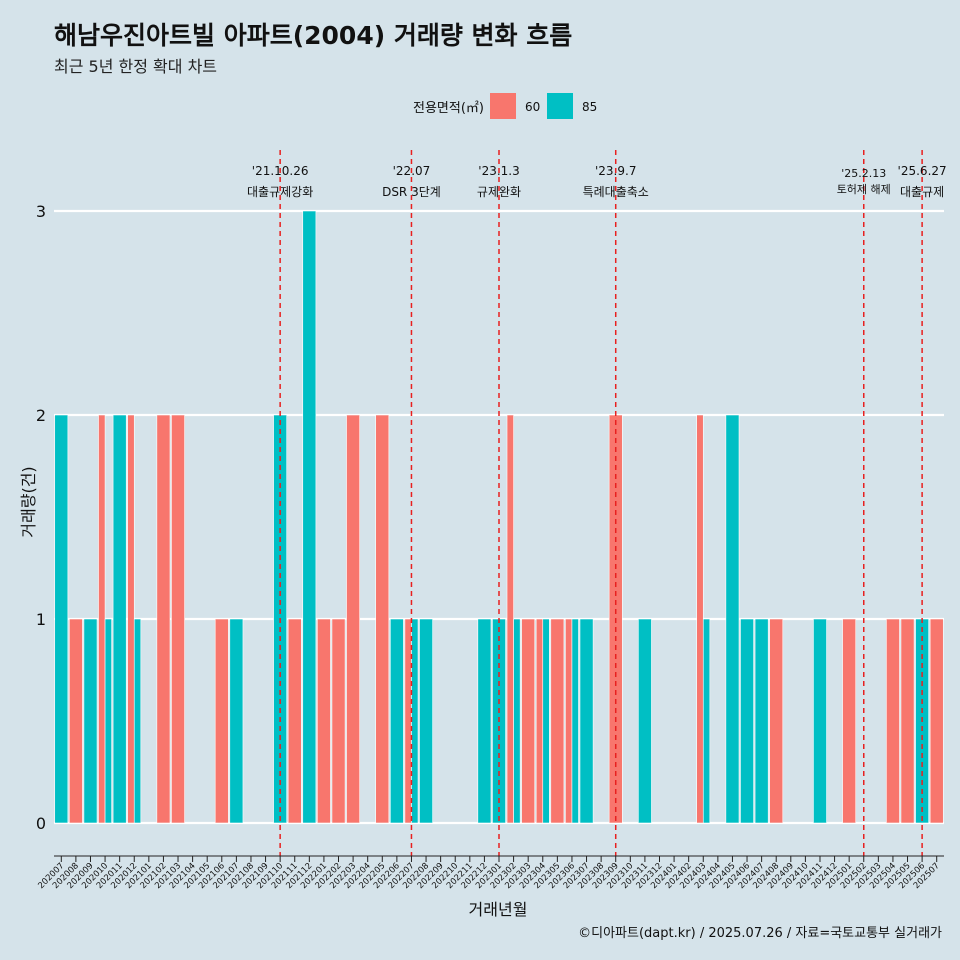 The height and width of the screenshot is (960, 960). What do you see at coordinates (41, 211) in the screenshot?
I see `y-tick-label: 3` at bounding box center [41, 211].